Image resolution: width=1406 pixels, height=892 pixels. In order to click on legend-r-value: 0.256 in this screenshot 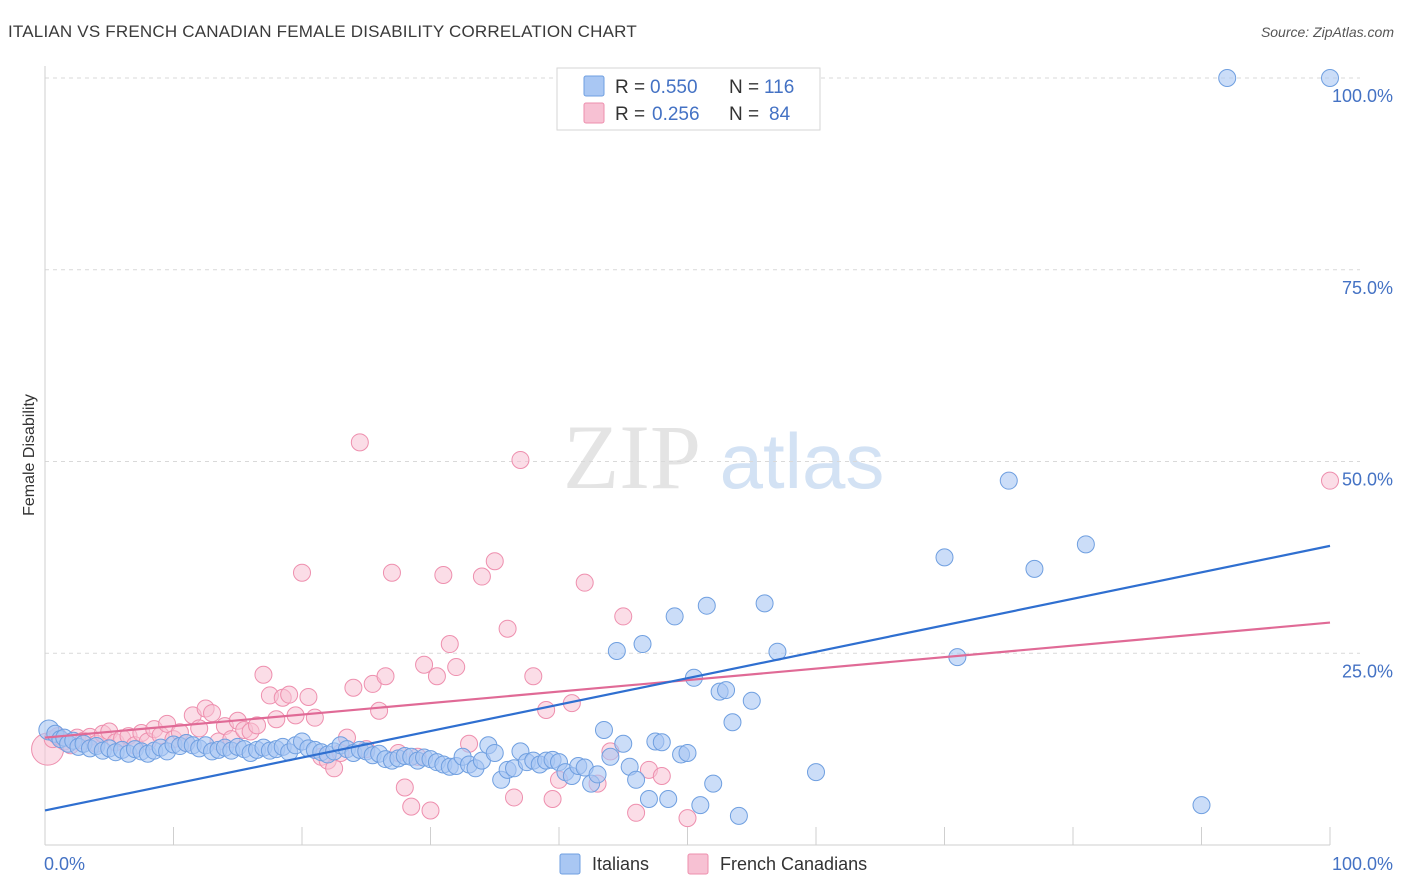, I will do `click(676, 114)`.